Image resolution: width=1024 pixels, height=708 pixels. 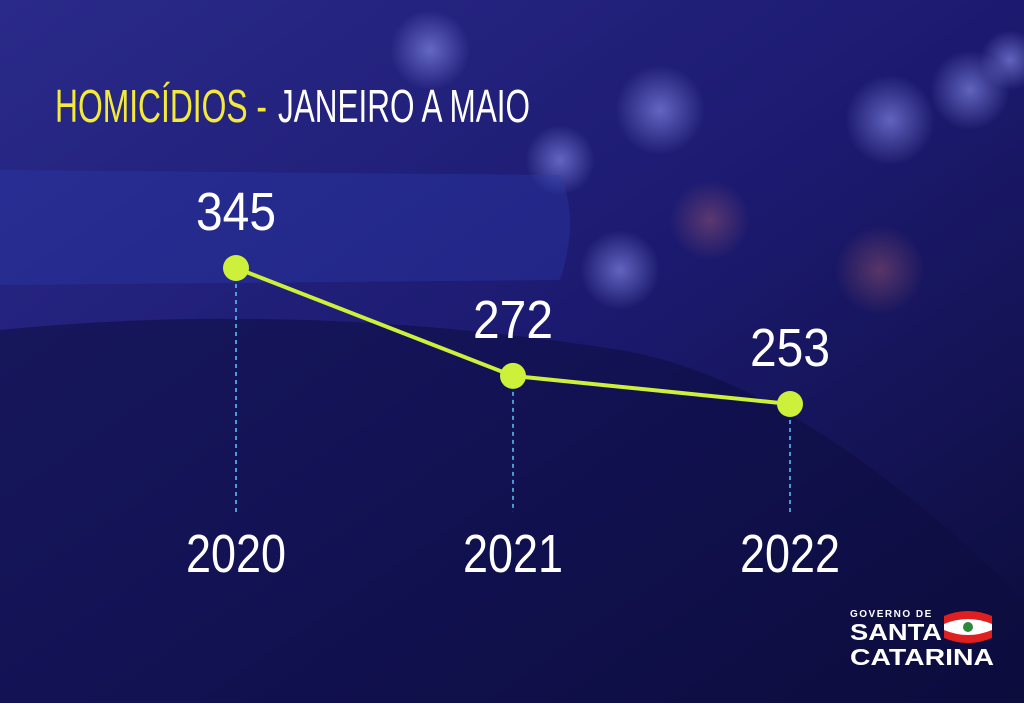 I want to click on value-label: 345, so click(x=236, y=212).